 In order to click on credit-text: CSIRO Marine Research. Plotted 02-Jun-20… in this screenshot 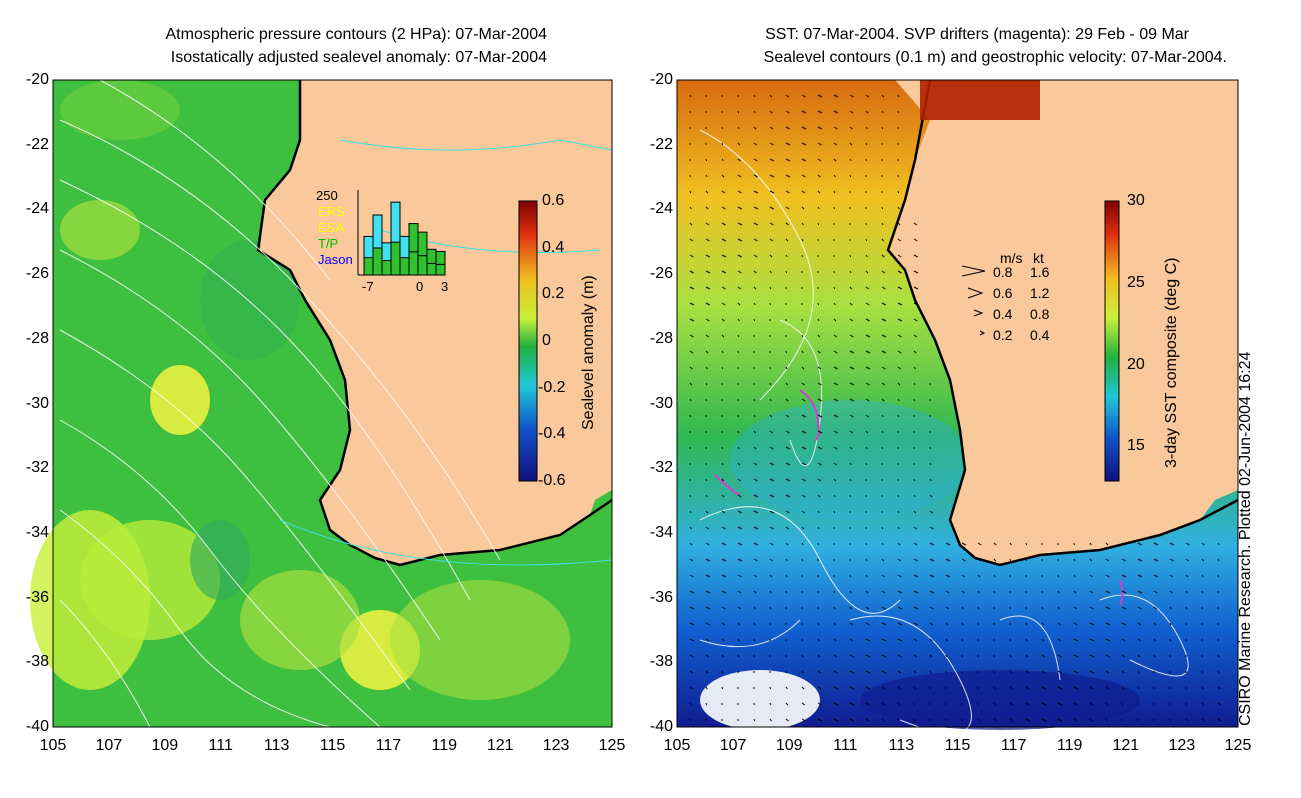, I will do `click(1245, 538)`.